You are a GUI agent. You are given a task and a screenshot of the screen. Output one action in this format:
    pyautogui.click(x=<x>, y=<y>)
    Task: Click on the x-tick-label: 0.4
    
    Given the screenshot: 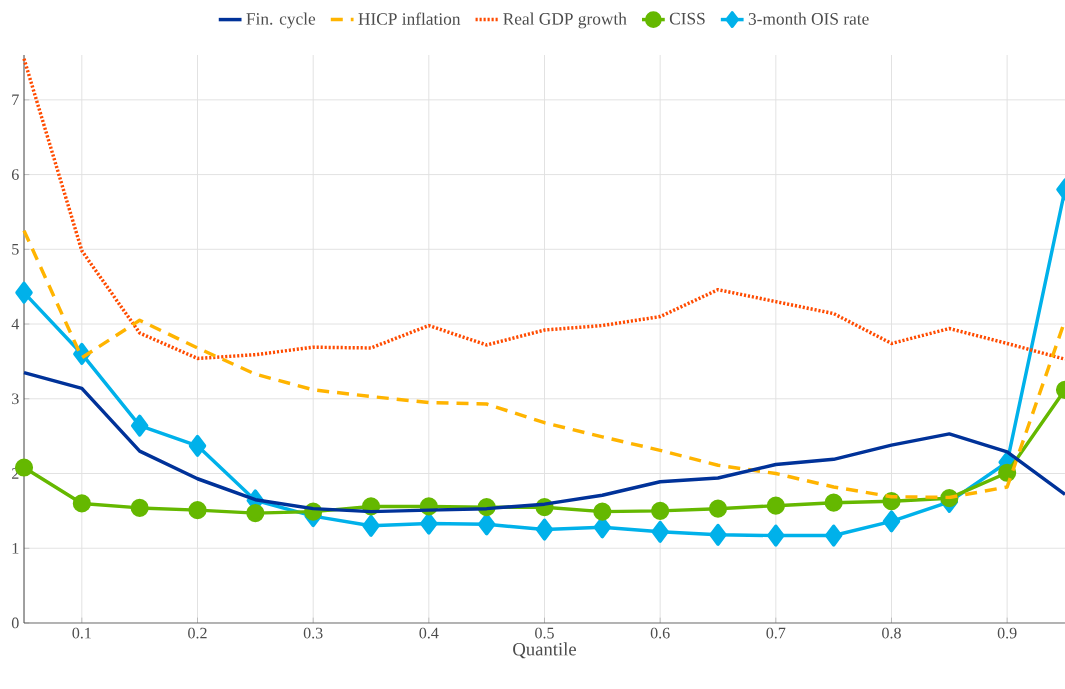 What is the action you would take?
    pyautogui.click(x=429, y=633)
    